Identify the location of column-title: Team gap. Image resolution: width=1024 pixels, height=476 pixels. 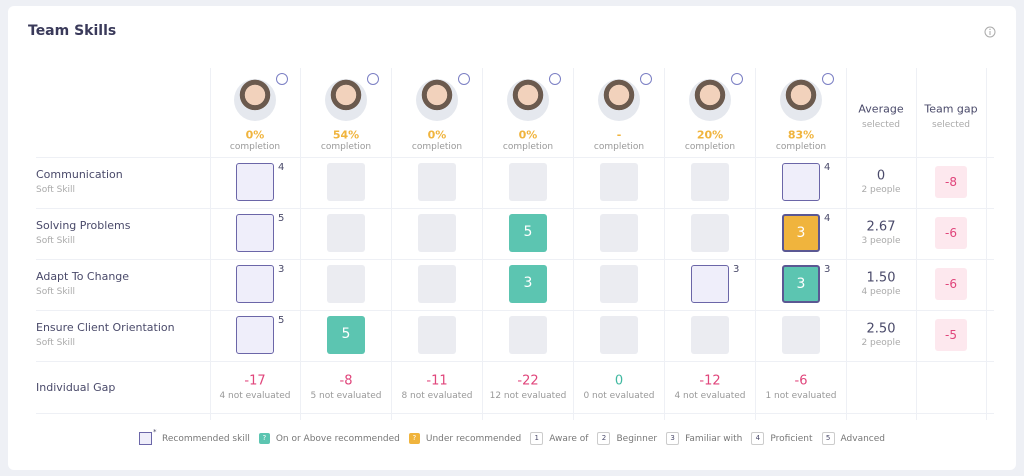
(951, 109).